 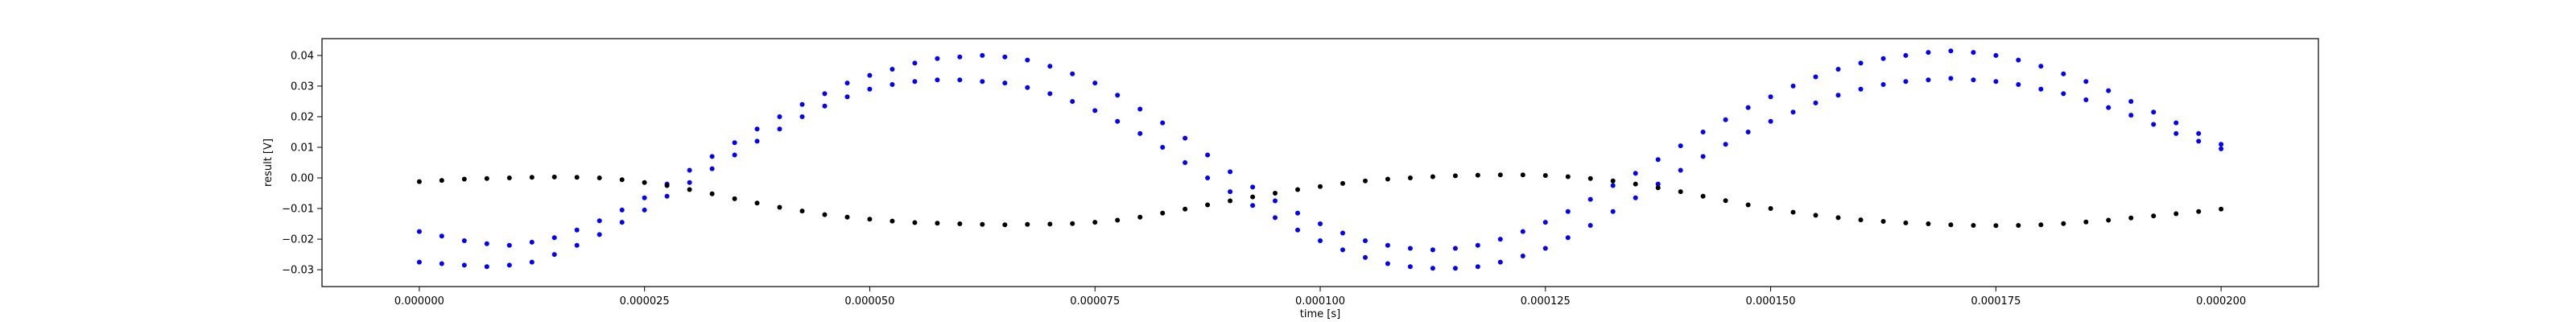 What do you see at coordinates (302, 86) in the screenshot?
I see `y-tick-label: 0.03` at bounding box center [302, 86].